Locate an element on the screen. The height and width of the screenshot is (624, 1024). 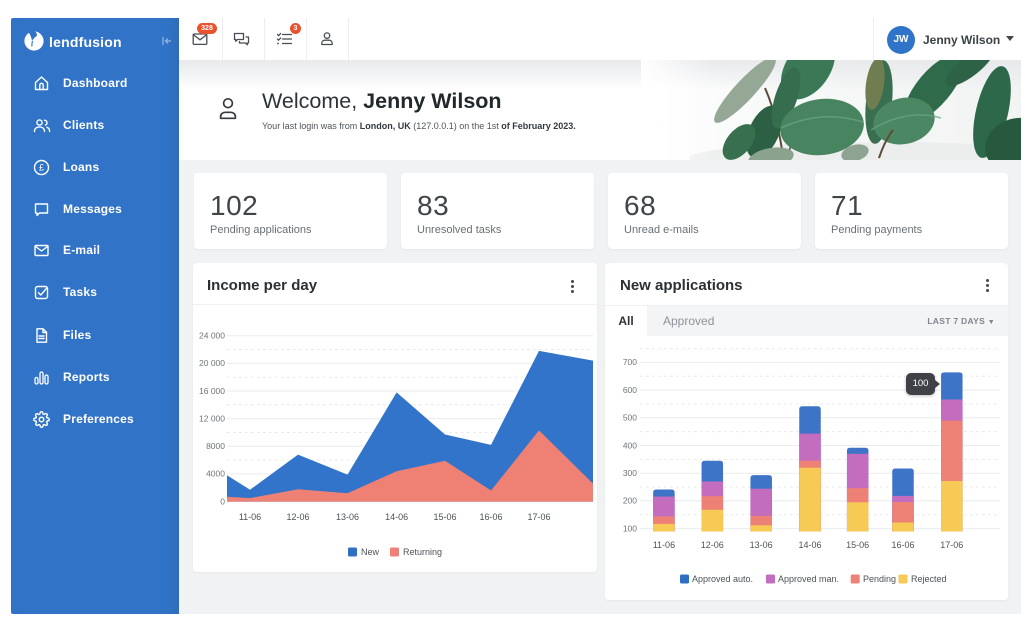
svg-text: 300 is located at coordinates (630, 473).